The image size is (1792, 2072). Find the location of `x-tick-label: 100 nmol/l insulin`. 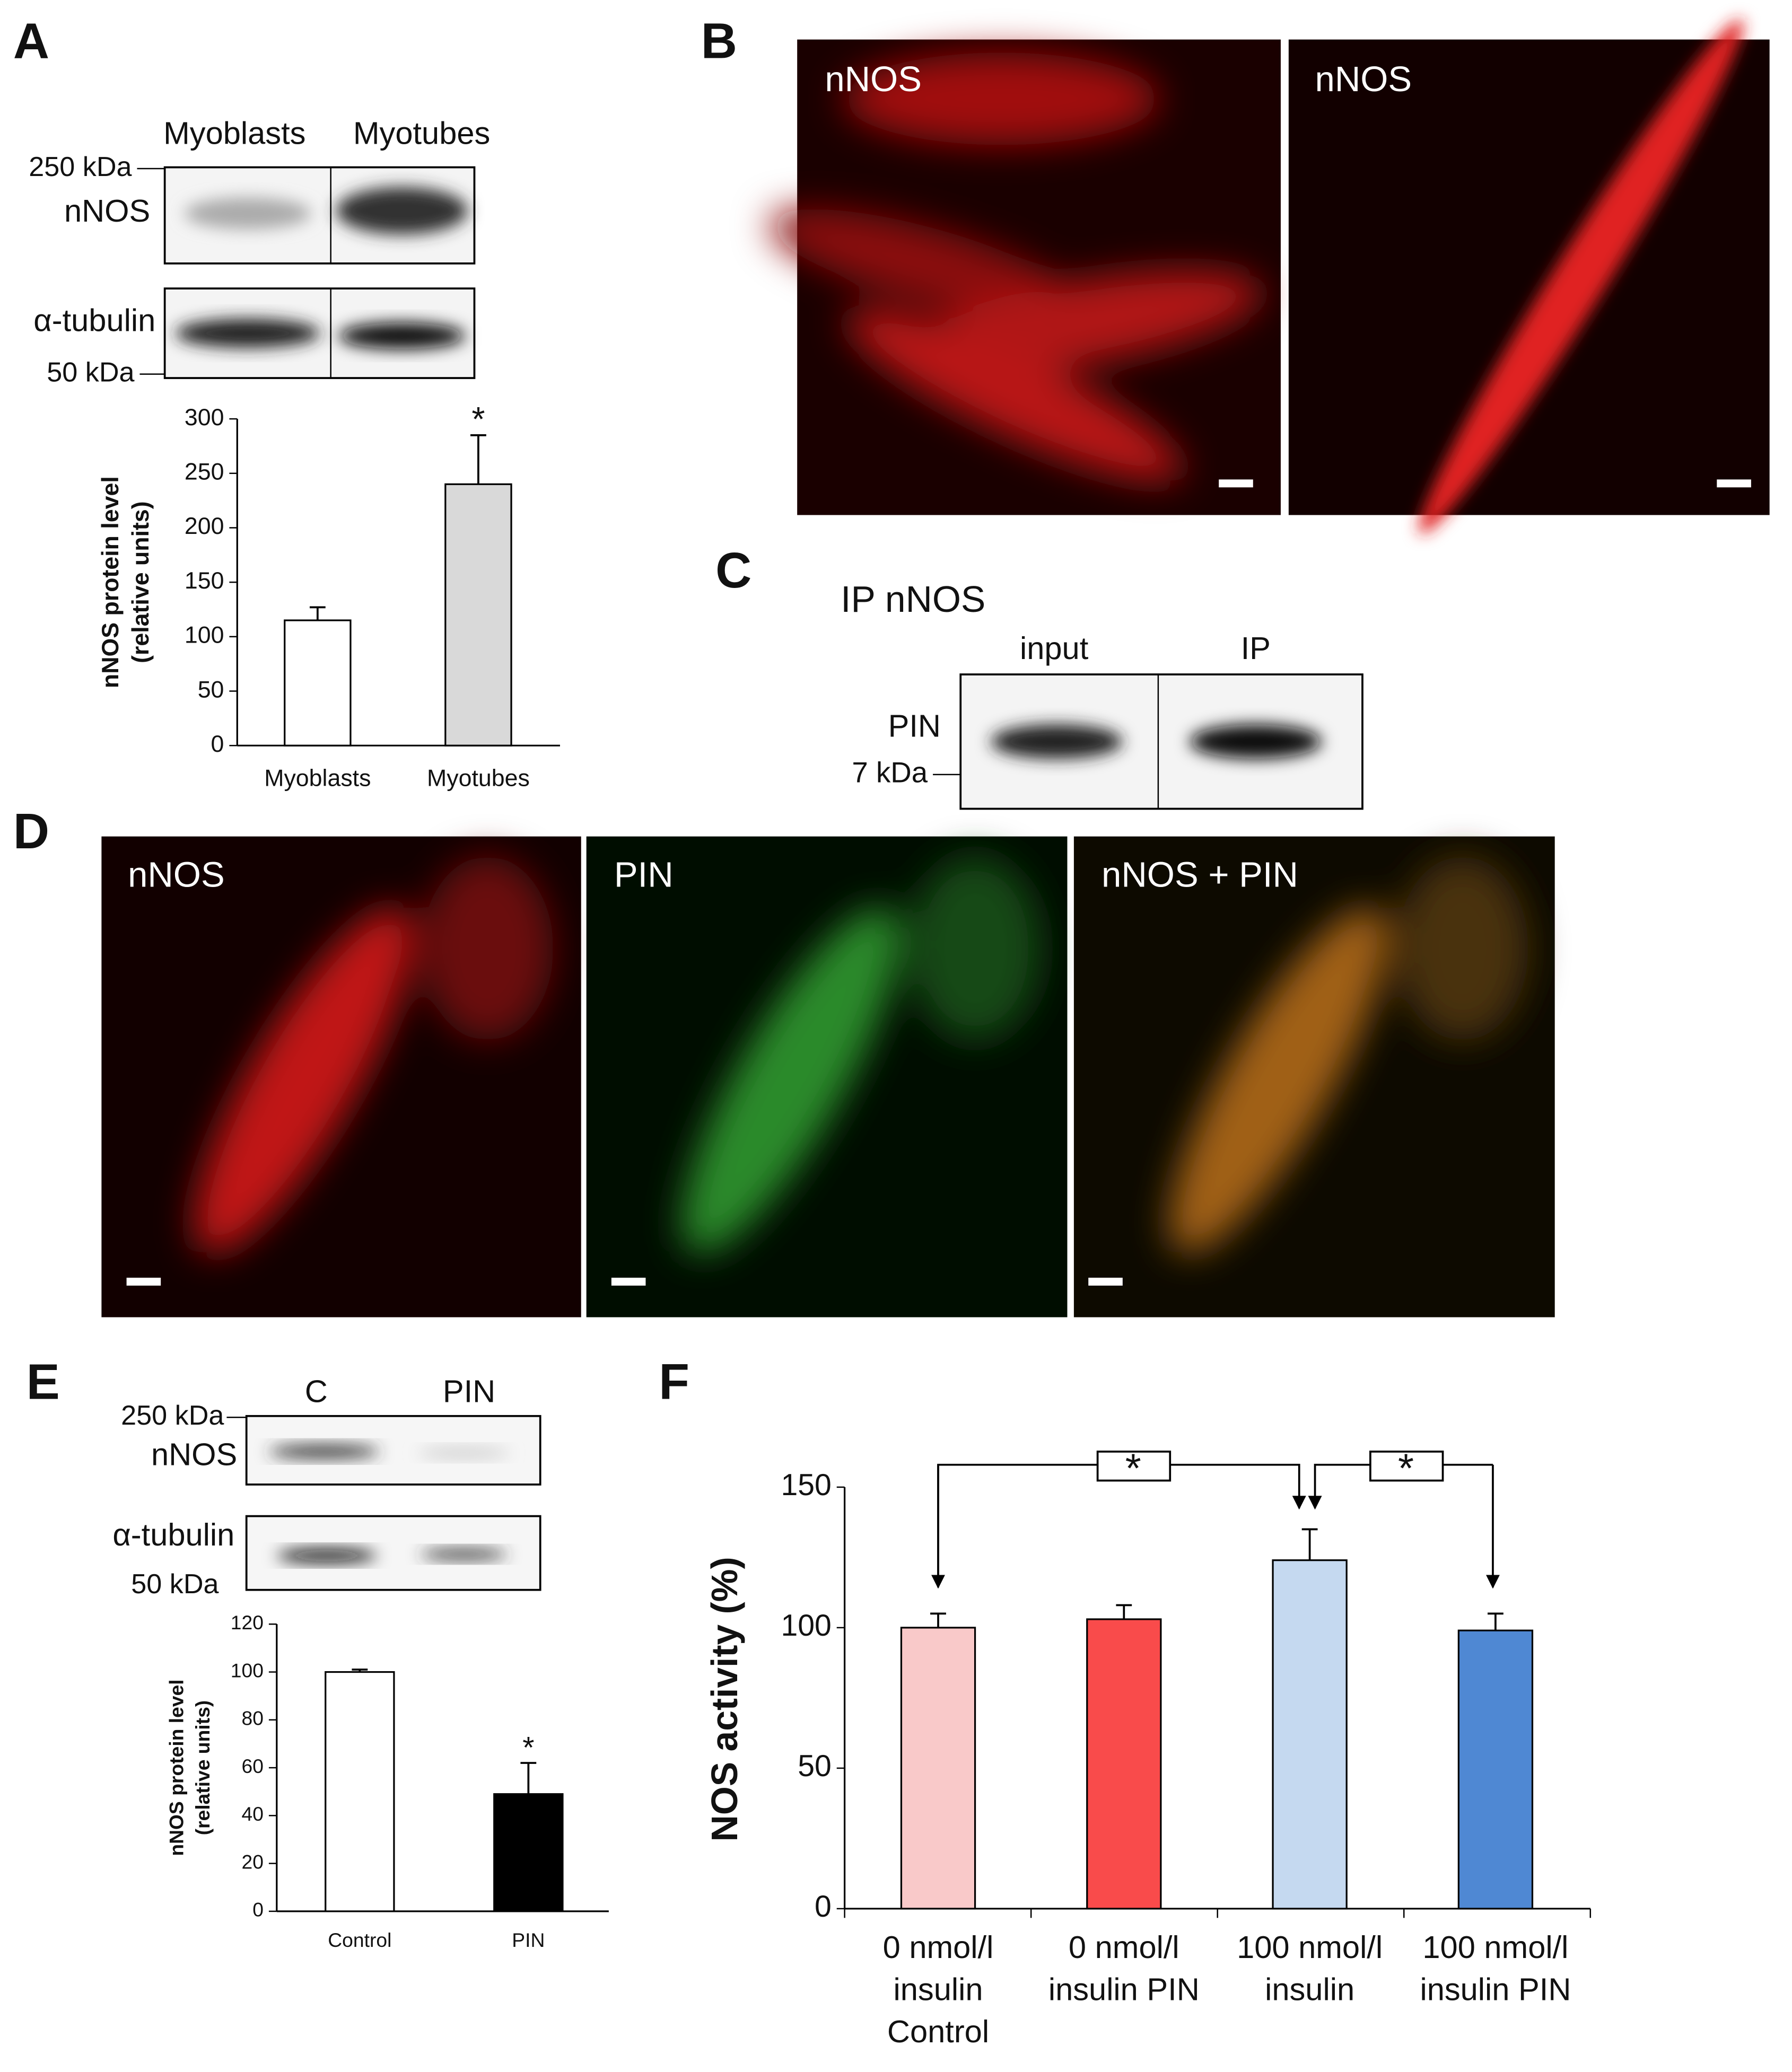

x-tick-label: 100 nmol/l insulin is located at coordinates (1310, 1968).